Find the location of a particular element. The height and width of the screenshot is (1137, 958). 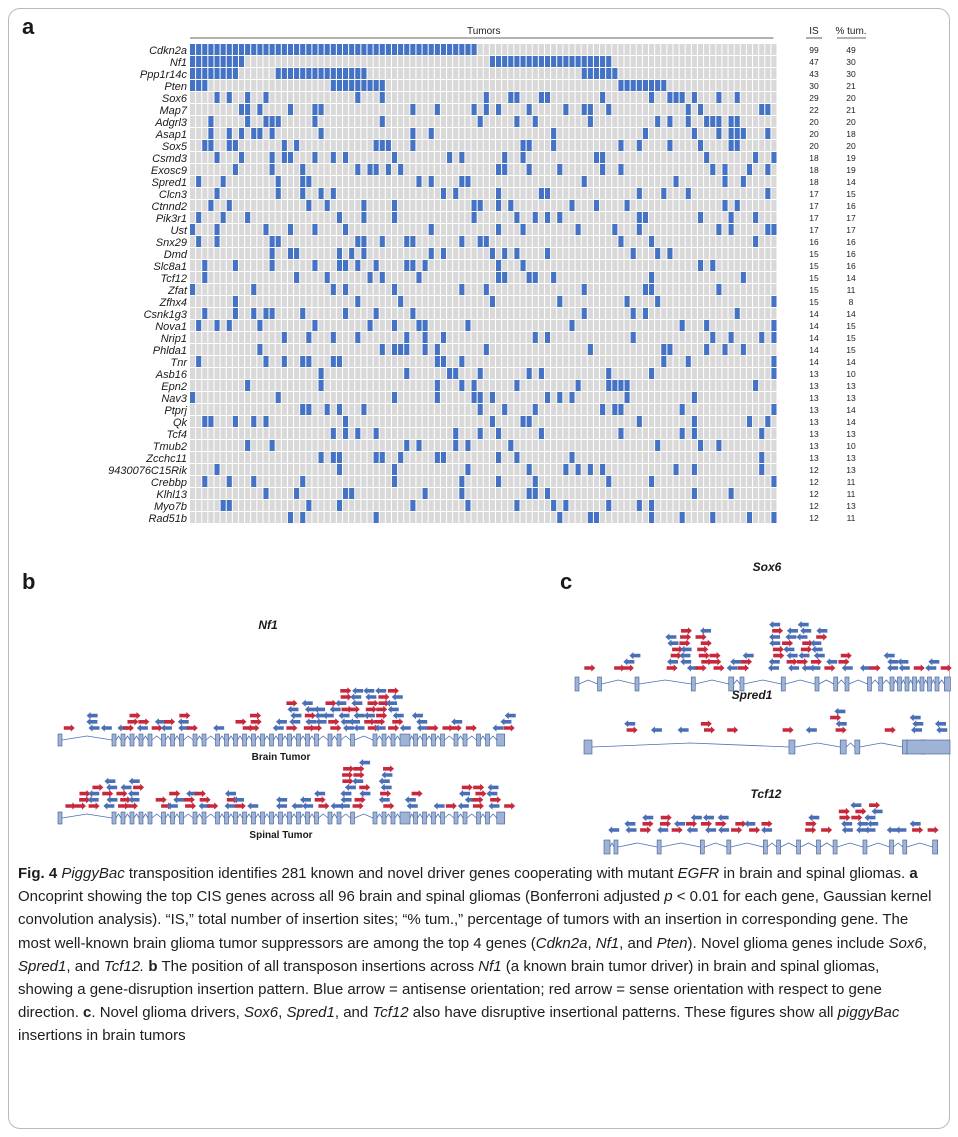

is-value: 29 is located at coordinates (814, 98).